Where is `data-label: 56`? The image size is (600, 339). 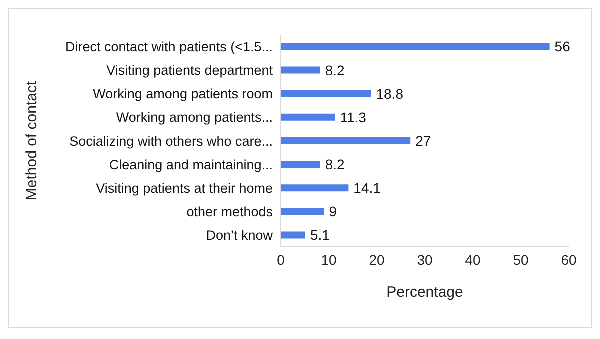
data-label: 56 is located at coordinates (562, 46).